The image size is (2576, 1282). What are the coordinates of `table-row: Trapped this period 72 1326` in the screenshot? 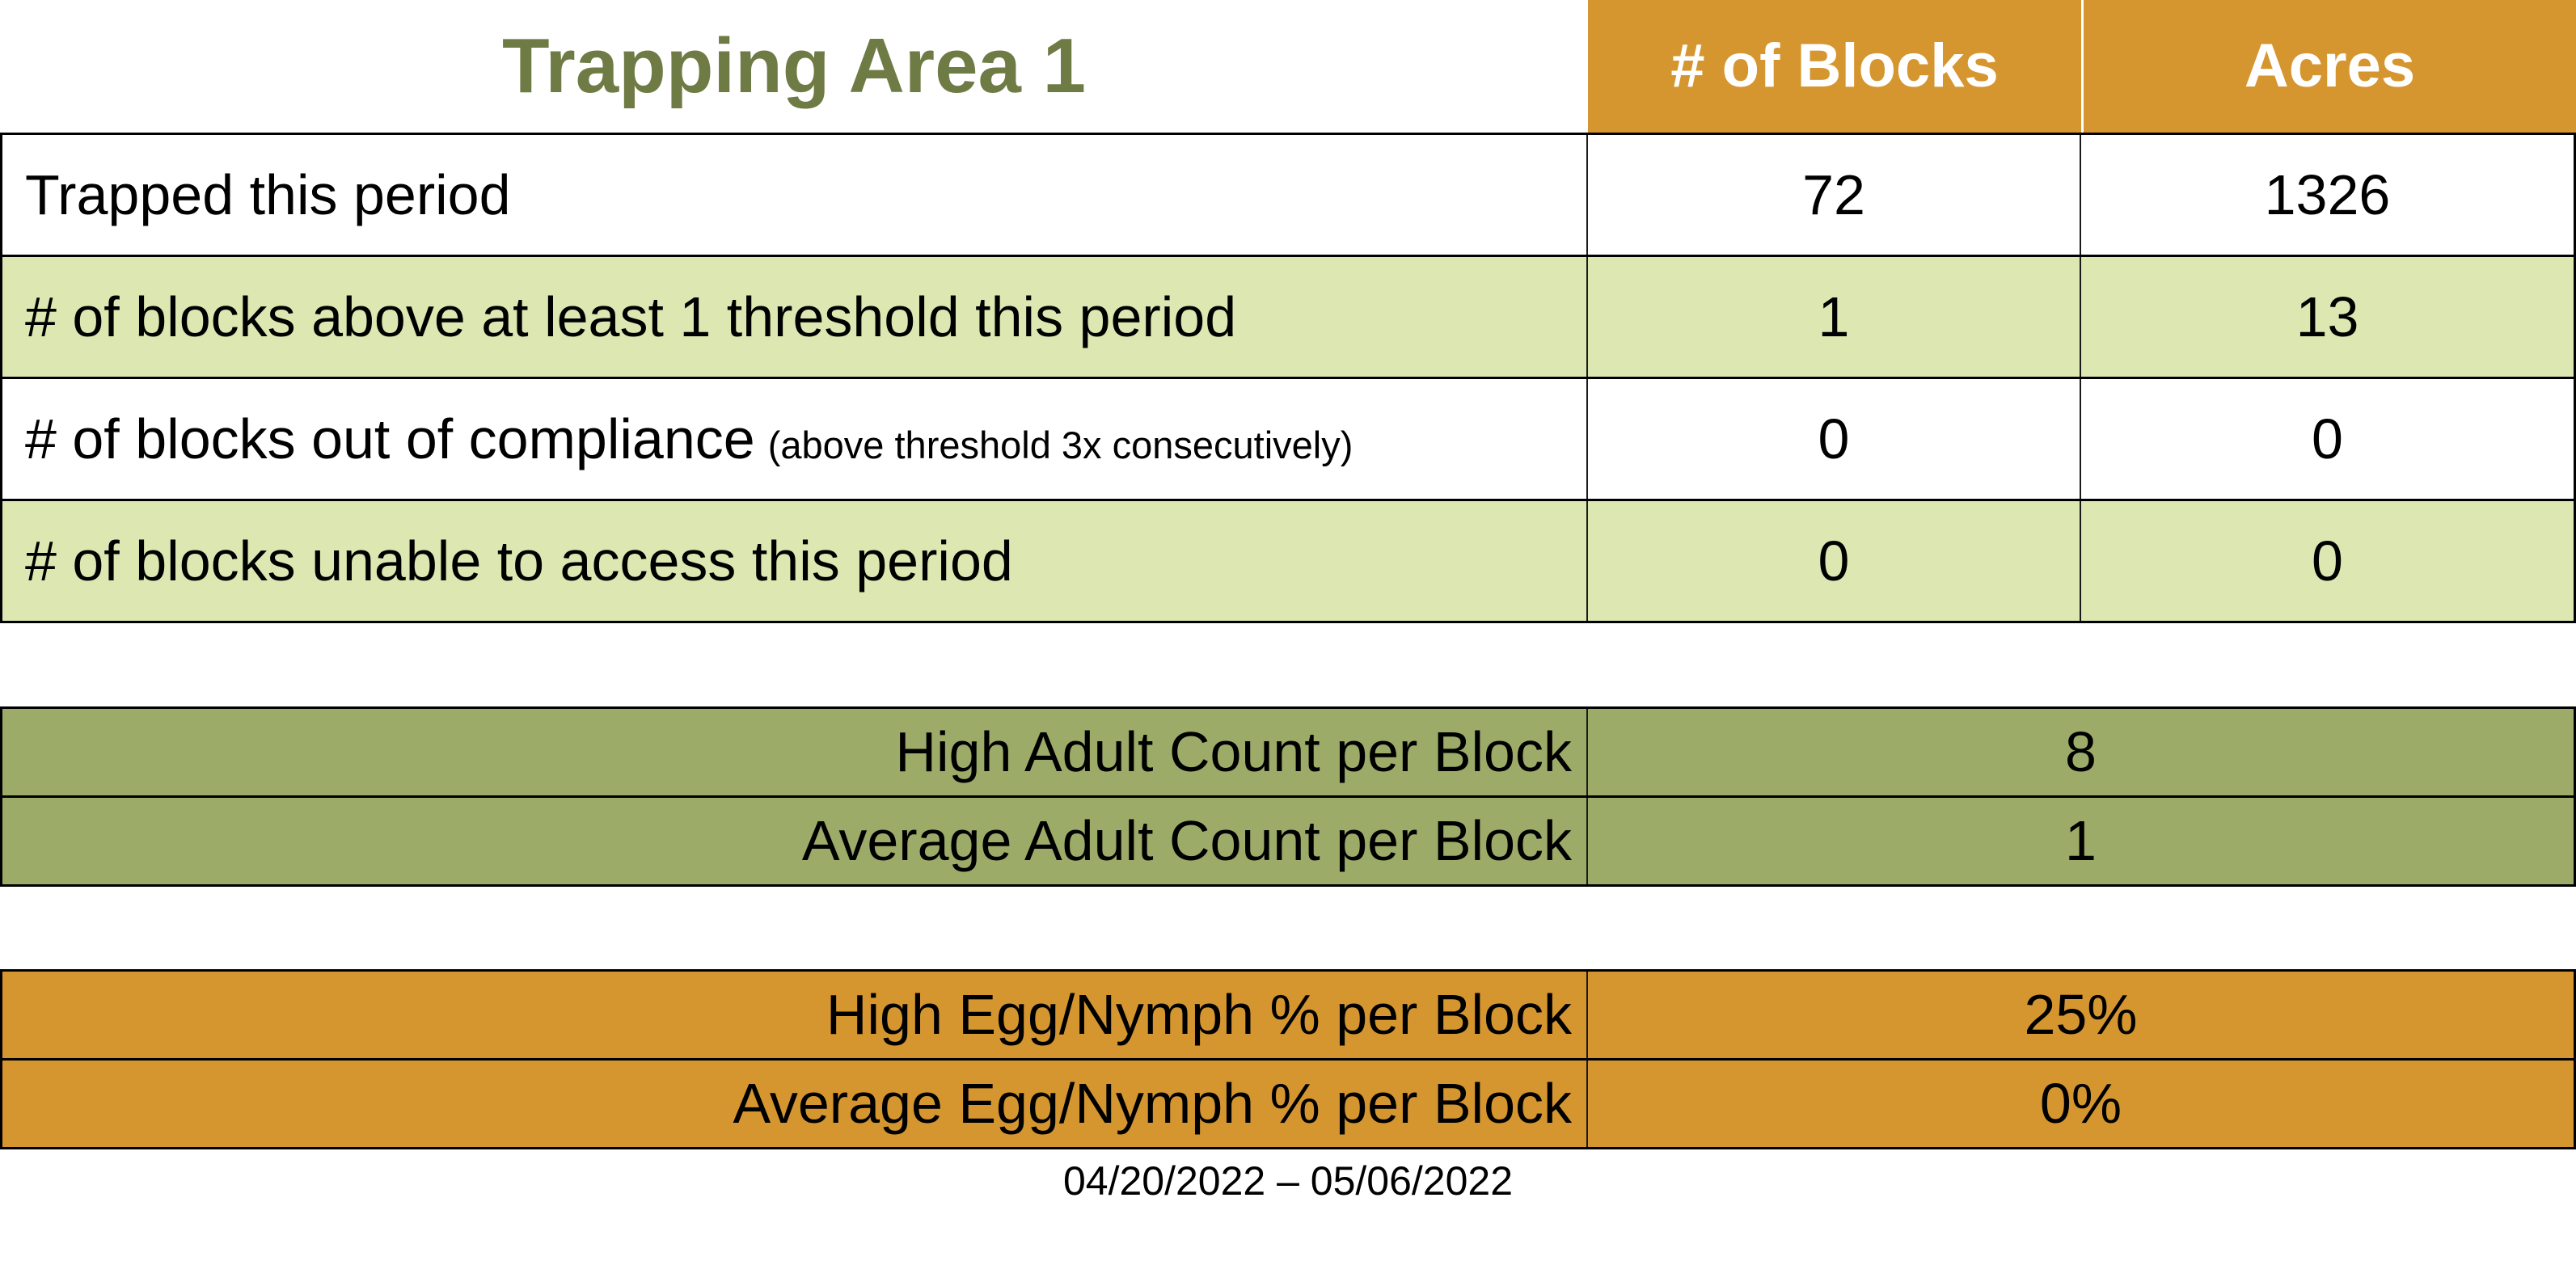 It's located at (1288, 196).